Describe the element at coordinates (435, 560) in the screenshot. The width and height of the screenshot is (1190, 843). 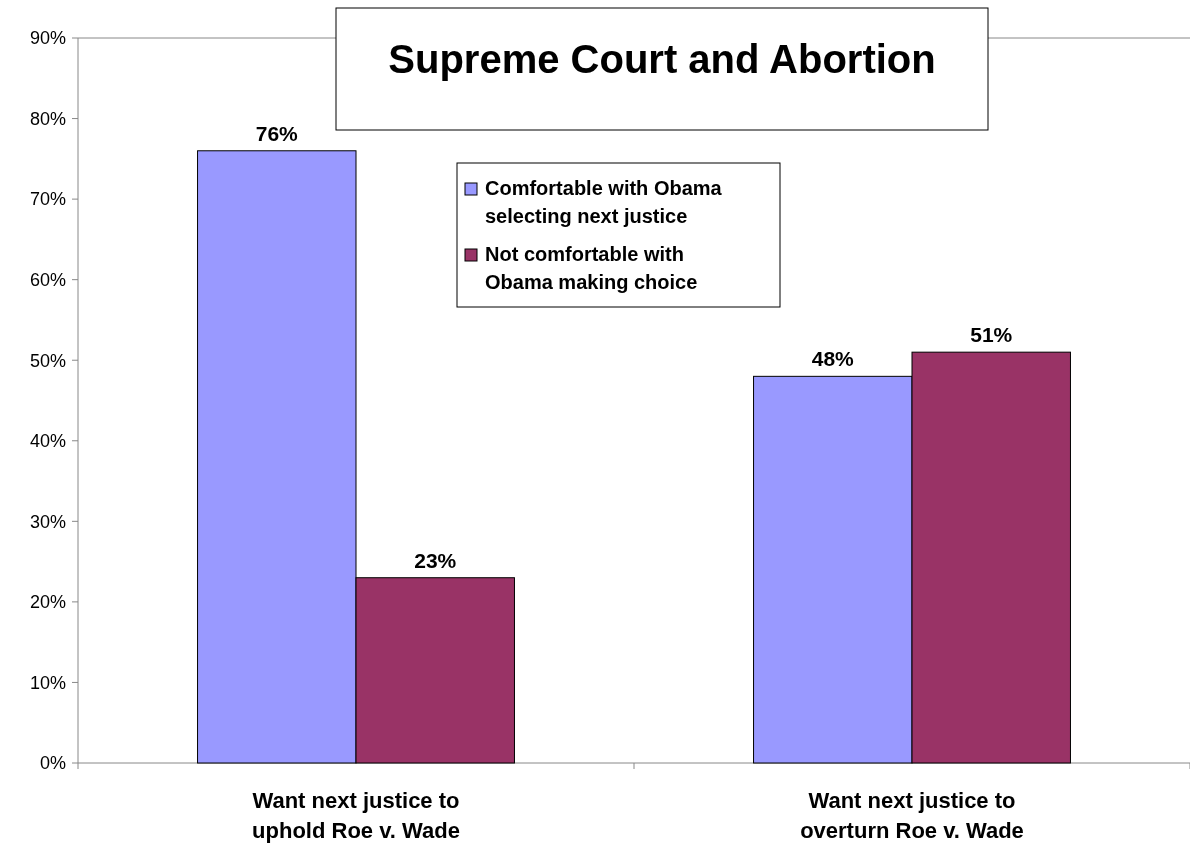
I see `text: 23%` at that location.